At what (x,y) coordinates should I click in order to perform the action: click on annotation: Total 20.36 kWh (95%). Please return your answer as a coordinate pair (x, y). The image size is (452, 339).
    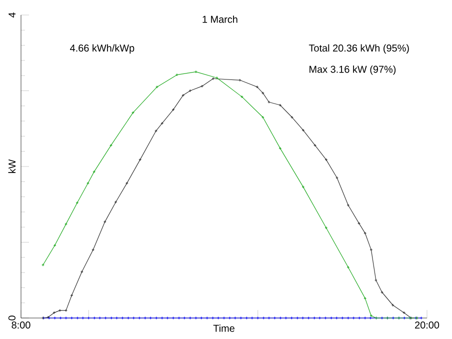
    Looking at the image, I should click on (358, 49).